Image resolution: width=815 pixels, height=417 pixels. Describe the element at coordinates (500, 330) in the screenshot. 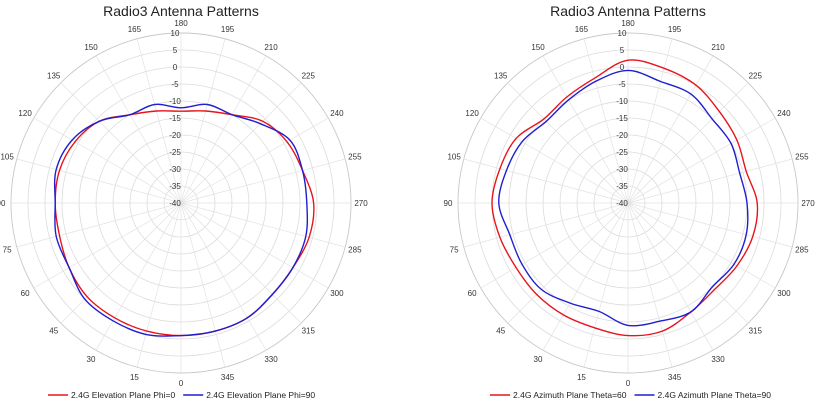

I see `angle-tick-label: 45` at that location.